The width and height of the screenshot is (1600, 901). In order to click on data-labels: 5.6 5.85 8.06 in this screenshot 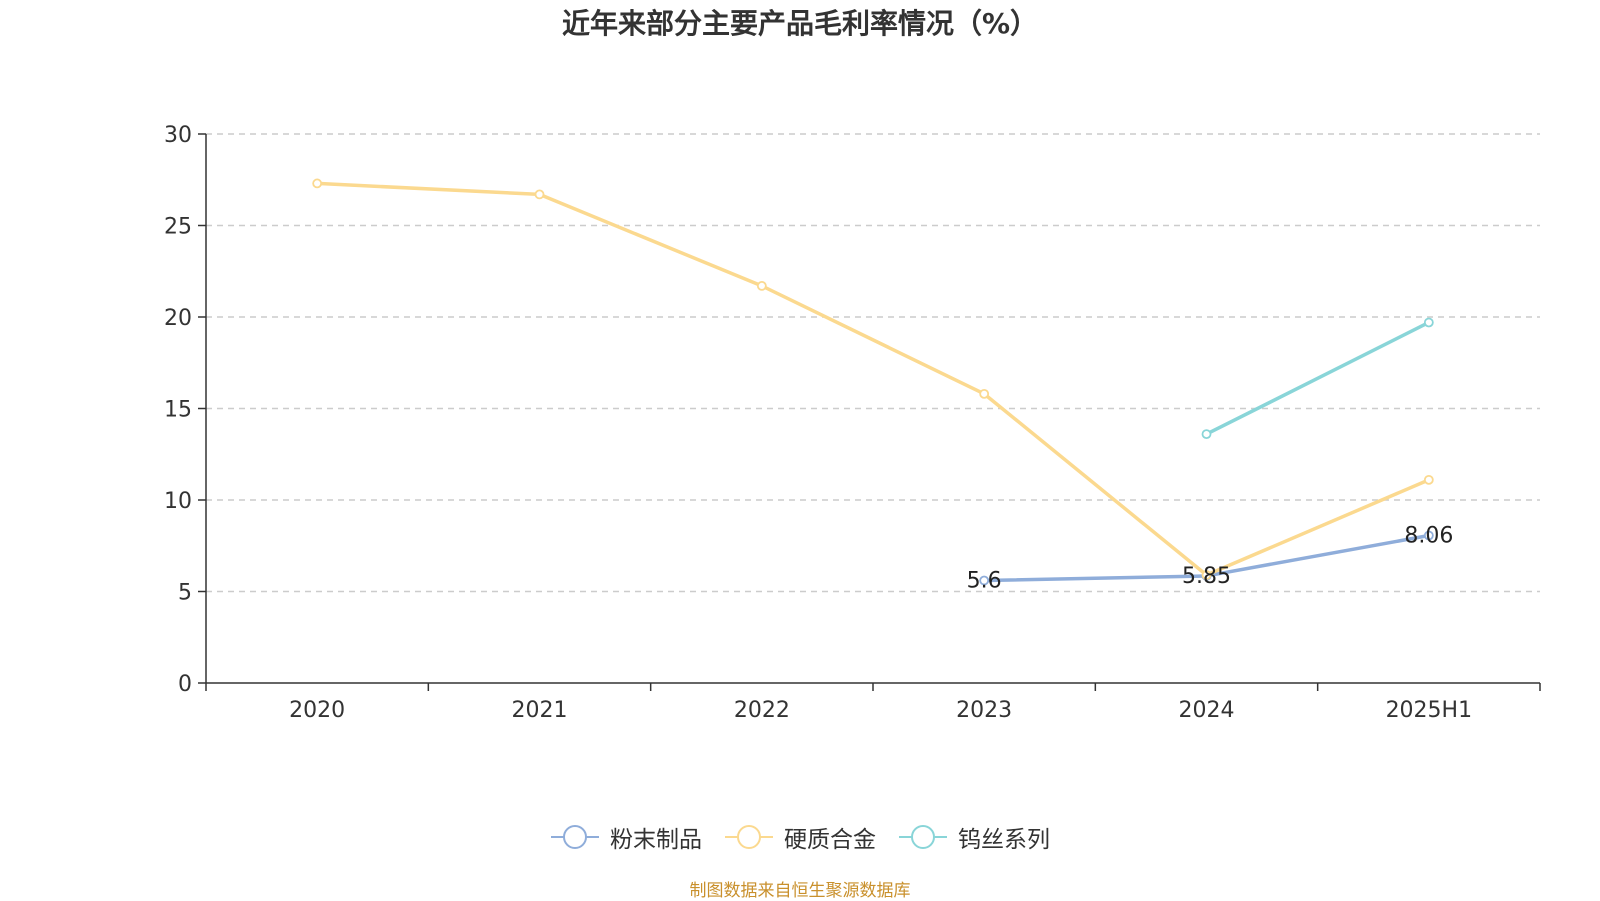, I will do `click(1210, 559)`.